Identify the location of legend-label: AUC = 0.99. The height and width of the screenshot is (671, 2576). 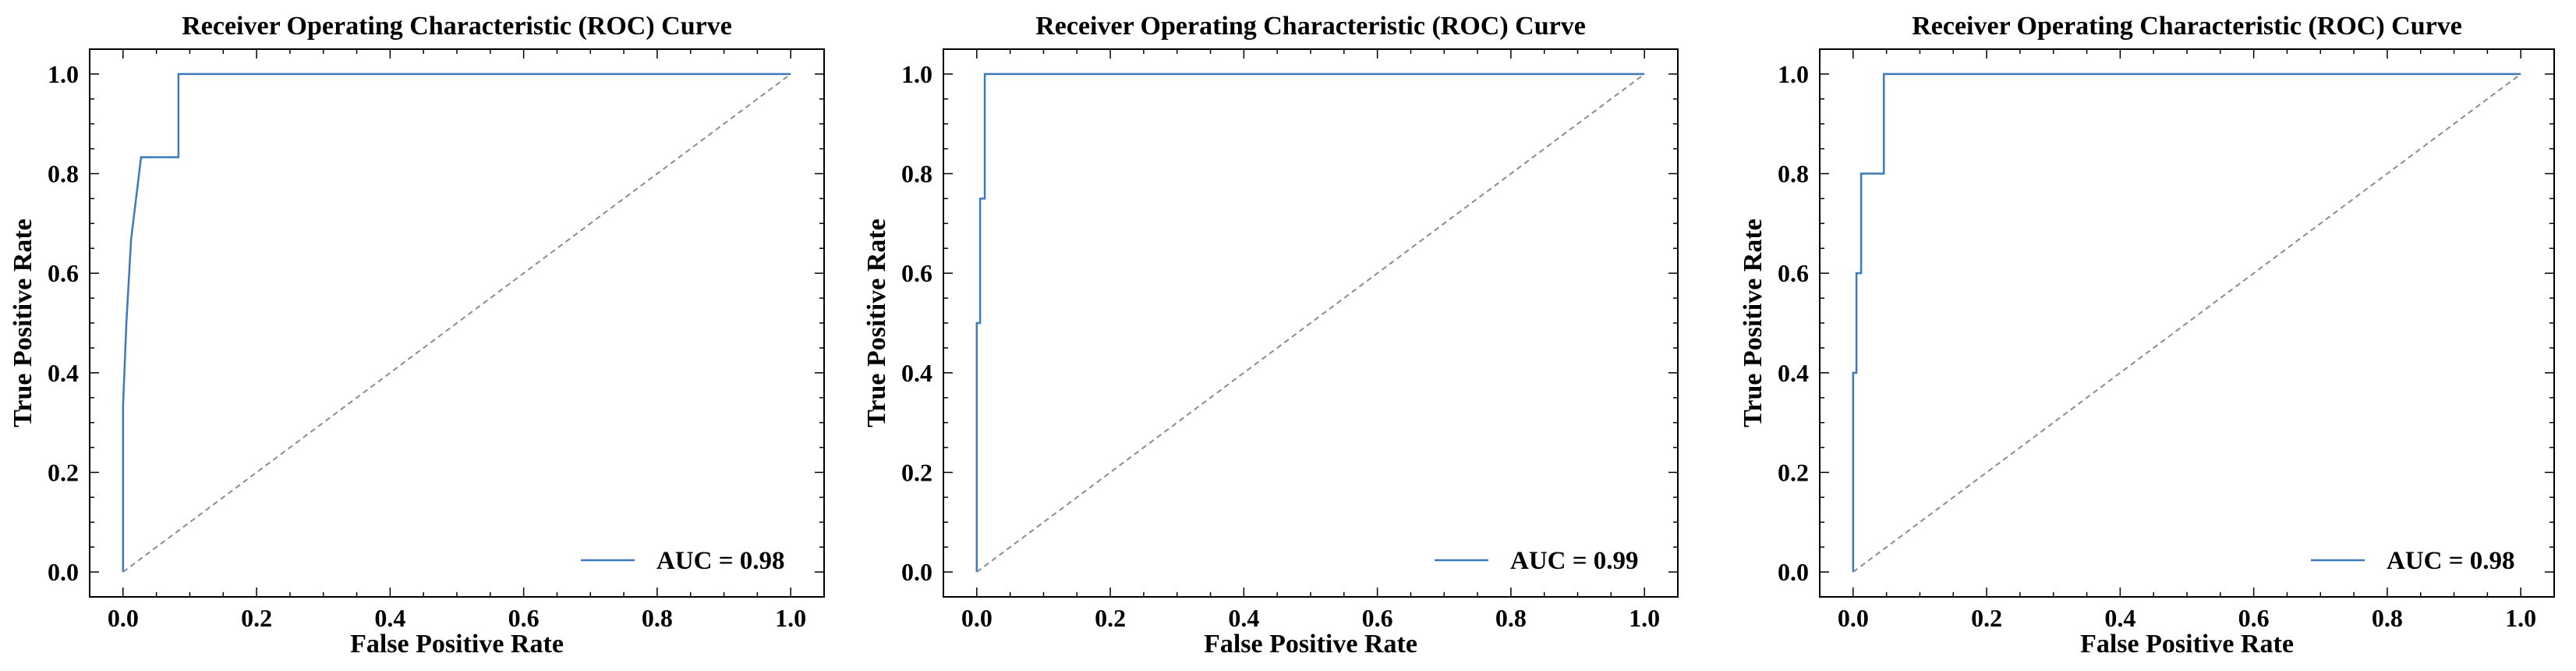
(1574, 561).